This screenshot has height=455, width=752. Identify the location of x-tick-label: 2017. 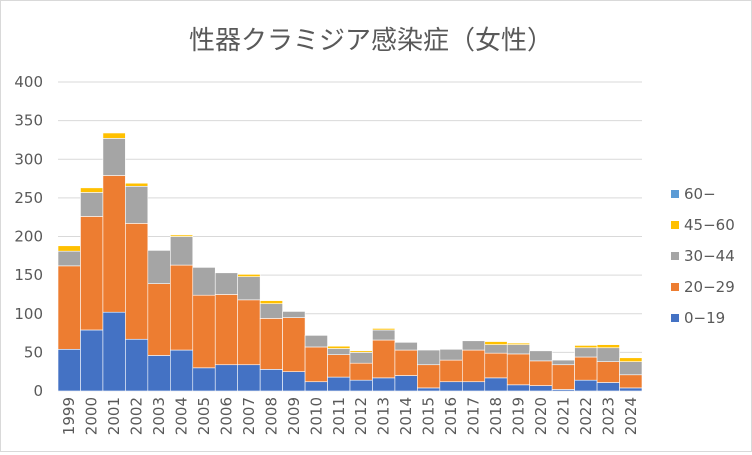
(474, 416).